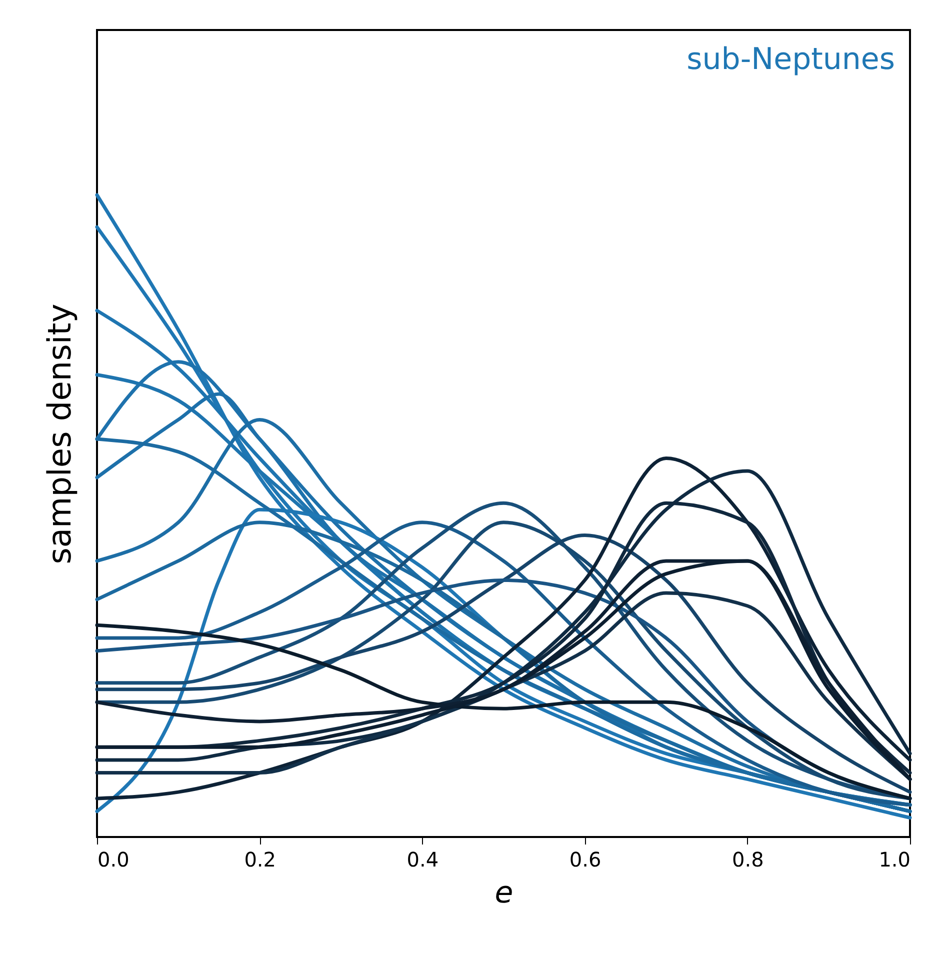 Image resolution: width=937 pixels, height=965 pixels. I want to click on text: sub-Neptunes, so click(790, 59).